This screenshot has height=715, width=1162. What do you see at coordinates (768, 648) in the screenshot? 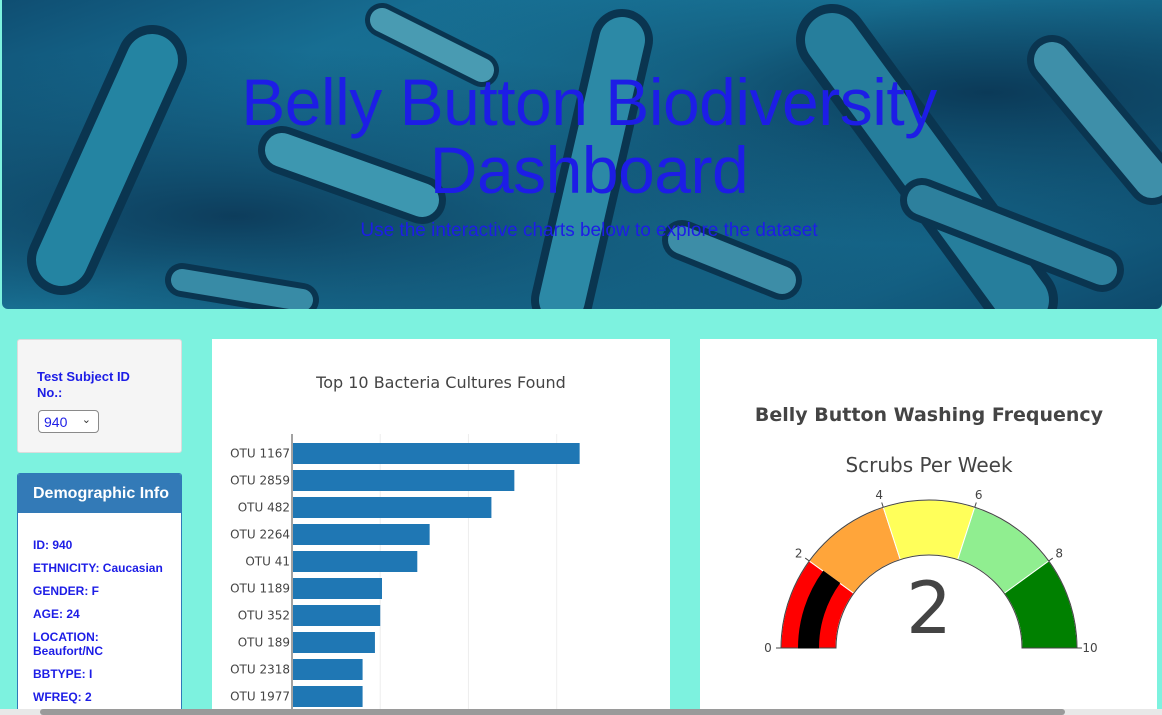
I see `gauge-tick-label: 0` at bounding box center [768, 648].